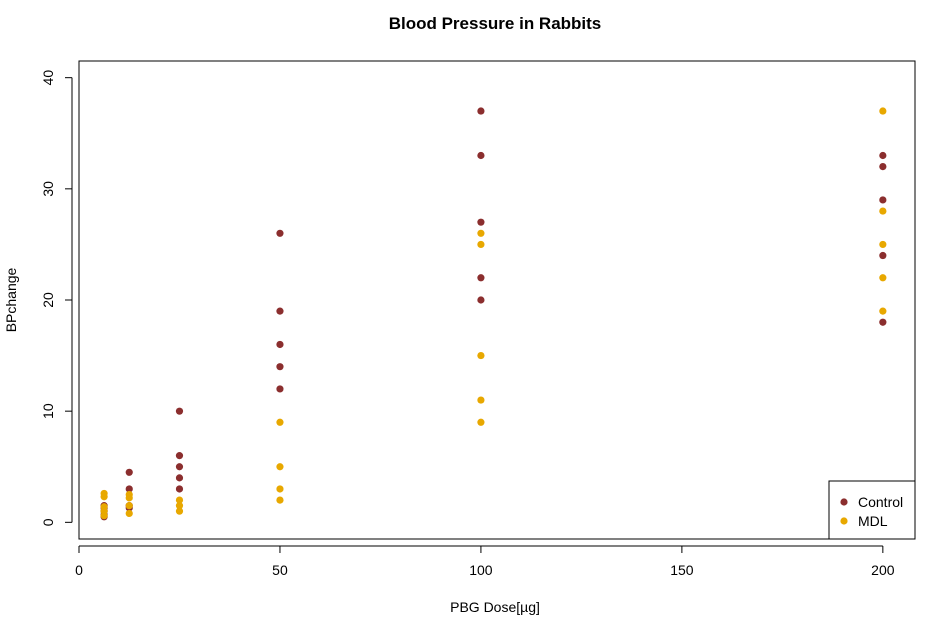  What do you see at coordinates (495, 607) in the screenshot?
I see `x-axis-label: PBG Dose[µg]` at bounding box center [495, 607].